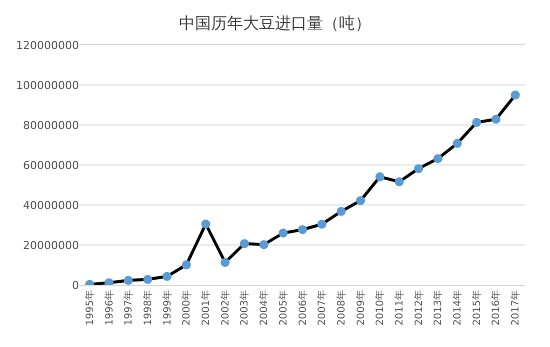 The image size is (550, 347). What do you see at coordinates (476, 308) in the screenshot?
I see `x-tick-label: 2015年` at bounding box center [476, 308].